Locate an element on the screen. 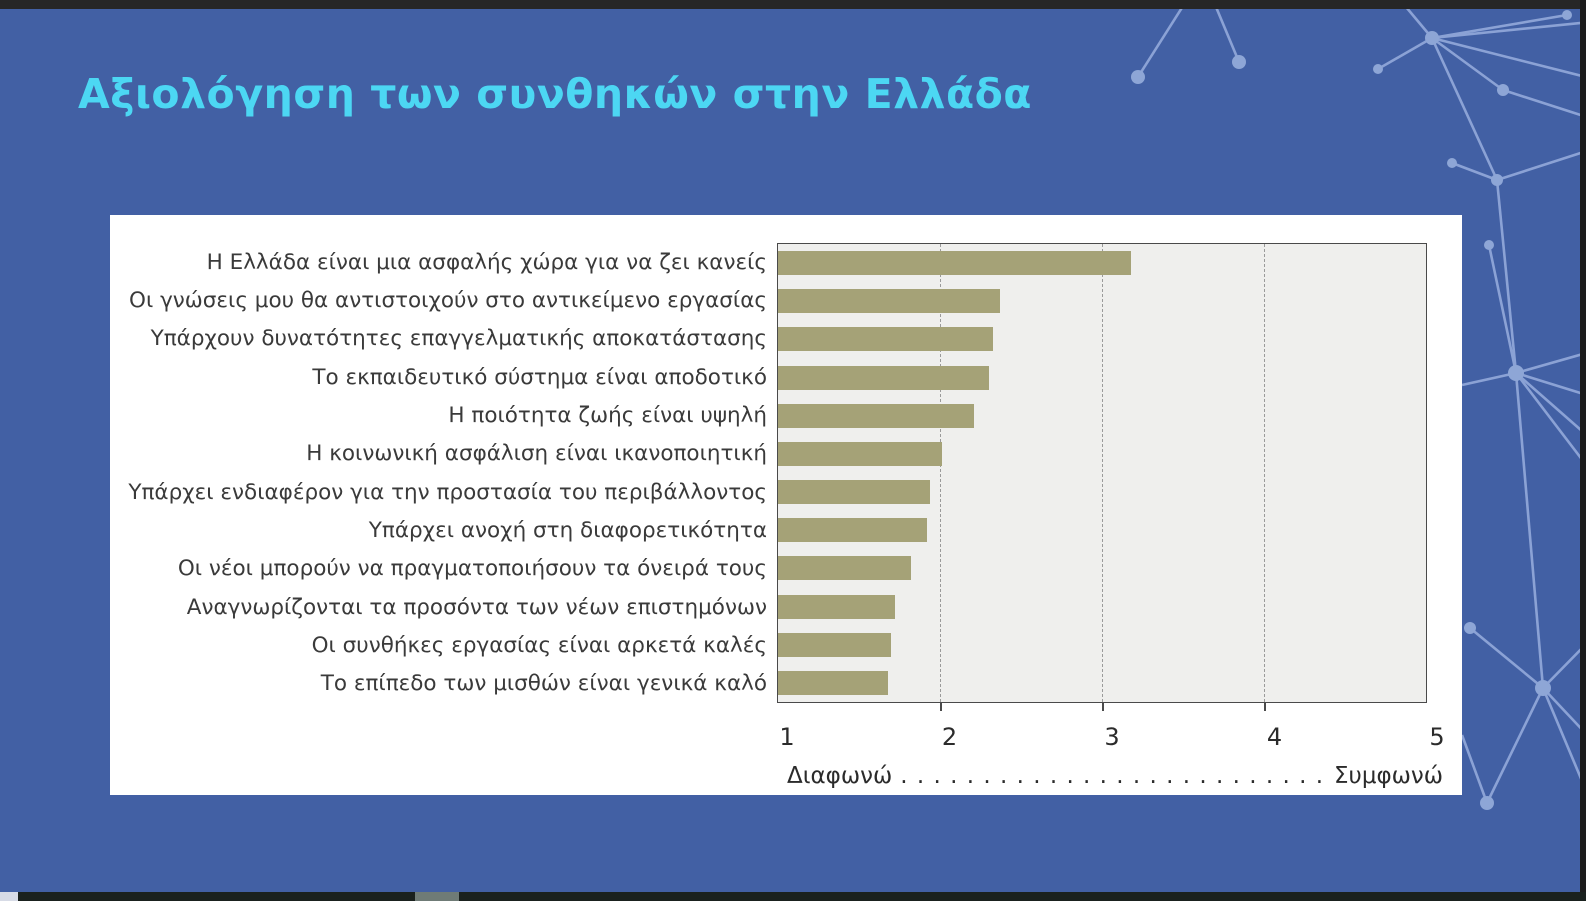  x-tick-label: 5 is located at coordinates (1437, 737).